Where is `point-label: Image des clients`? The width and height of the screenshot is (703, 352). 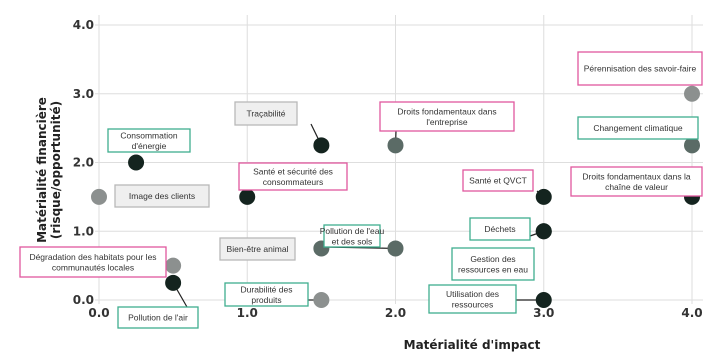
point-label: Image des clients is located at coordinates (162, 196).